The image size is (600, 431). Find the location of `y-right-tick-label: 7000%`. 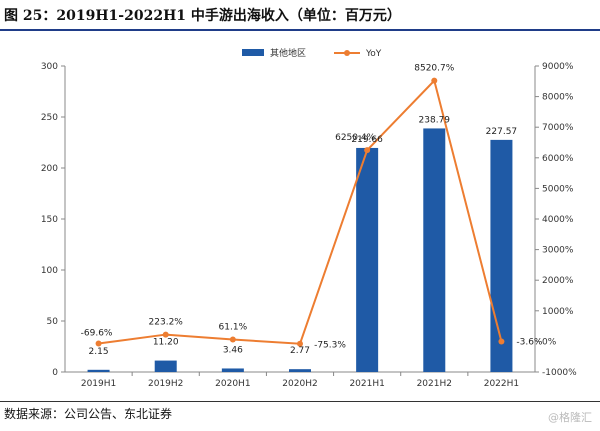

y-right-tick-label: 7000% is located at coordinates (558, 128).